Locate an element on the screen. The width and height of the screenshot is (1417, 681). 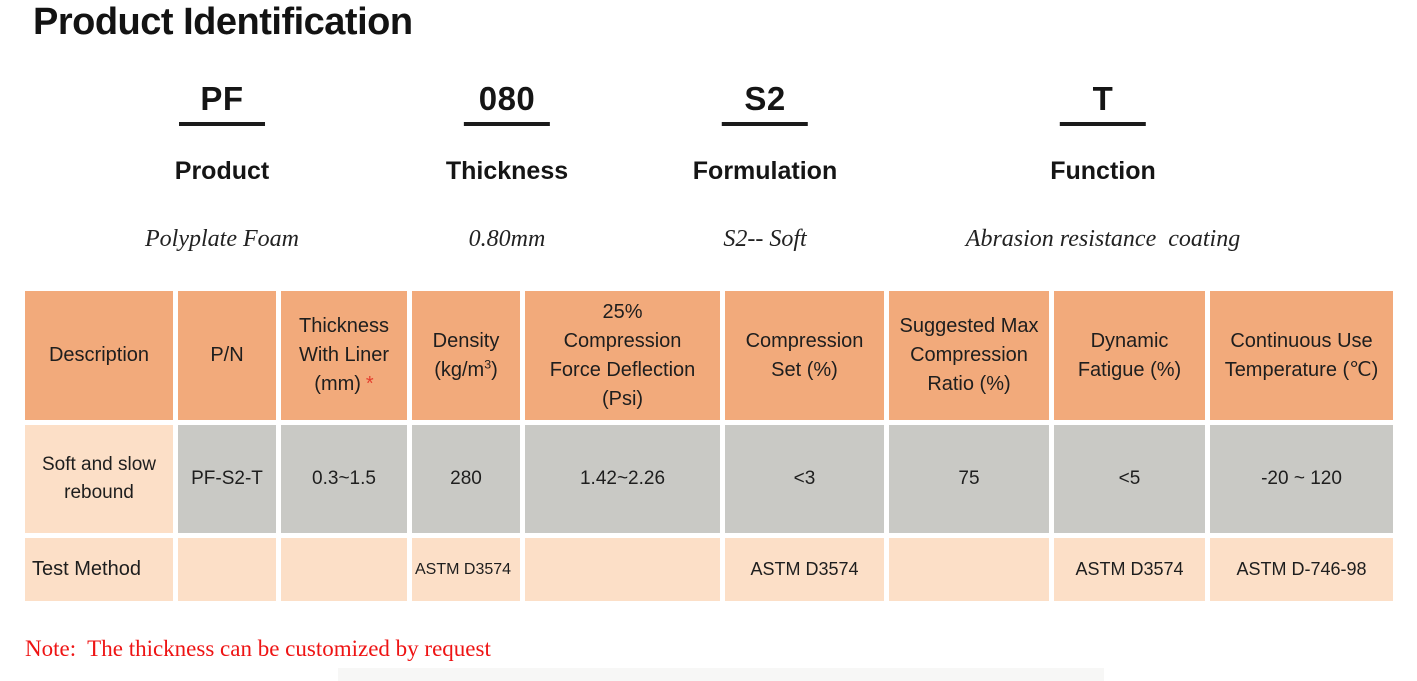
header-cell-dynamic-fatigue: Dynamic Fatigue (%) is located at coordinates (1129, 355).